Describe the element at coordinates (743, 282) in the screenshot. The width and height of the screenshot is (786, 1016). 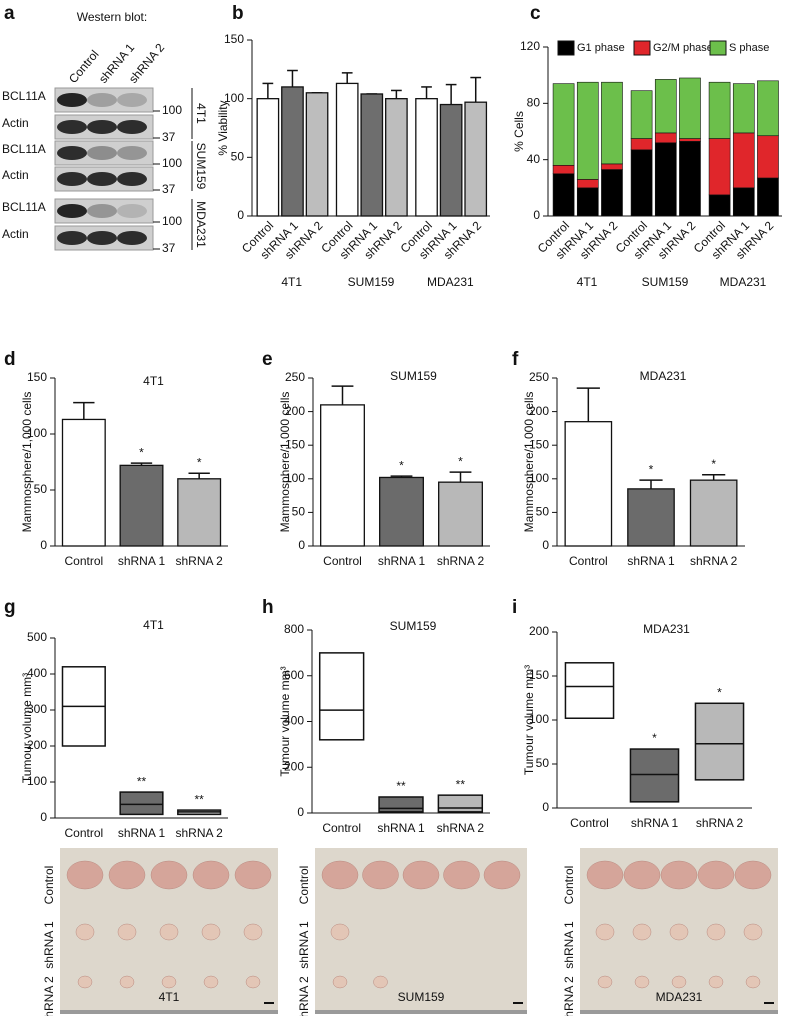
I see `group-label: MDA231` at that location.